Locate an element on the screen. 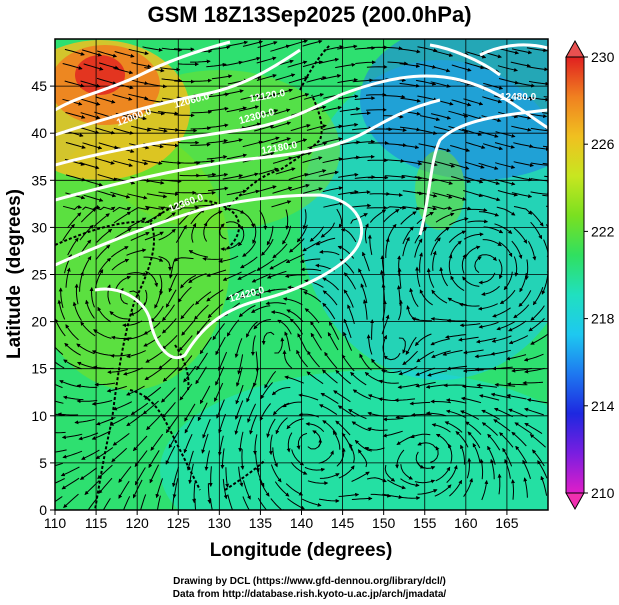 The width and height of the screenshot is (619, 605). y-tick-label: 15 is located at coordinates (39, 369).